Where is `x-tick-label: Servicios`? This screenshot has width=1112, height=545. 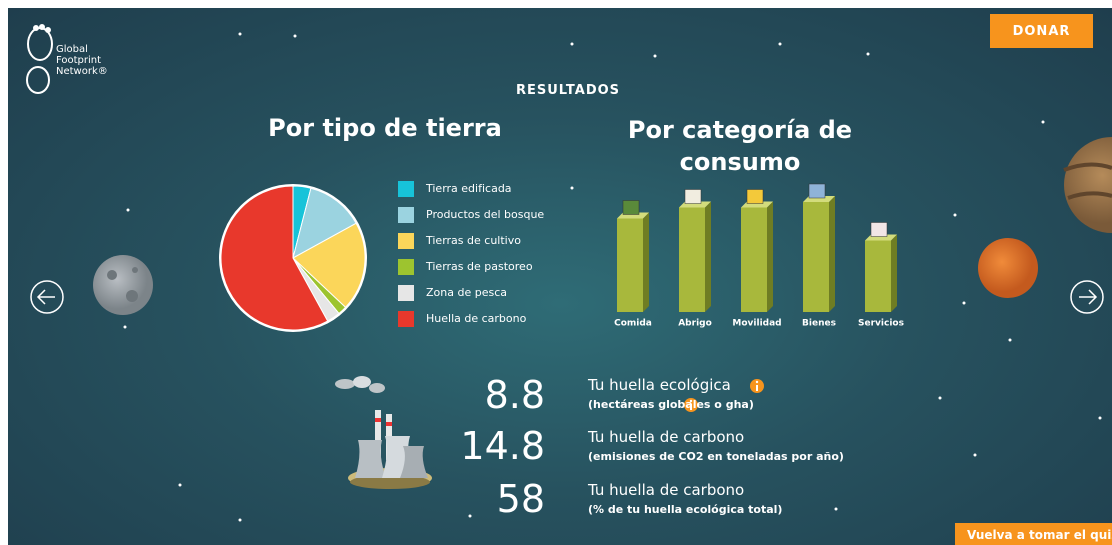 x-tick-label: Servicios is located at coordinates (881, 324).